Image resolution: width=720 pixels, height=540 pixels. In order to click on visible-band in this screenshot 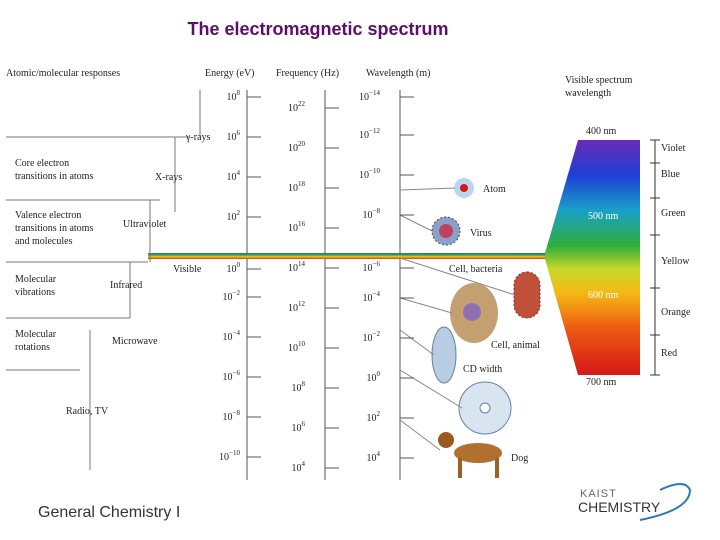, I will do `click(348, 256)`.